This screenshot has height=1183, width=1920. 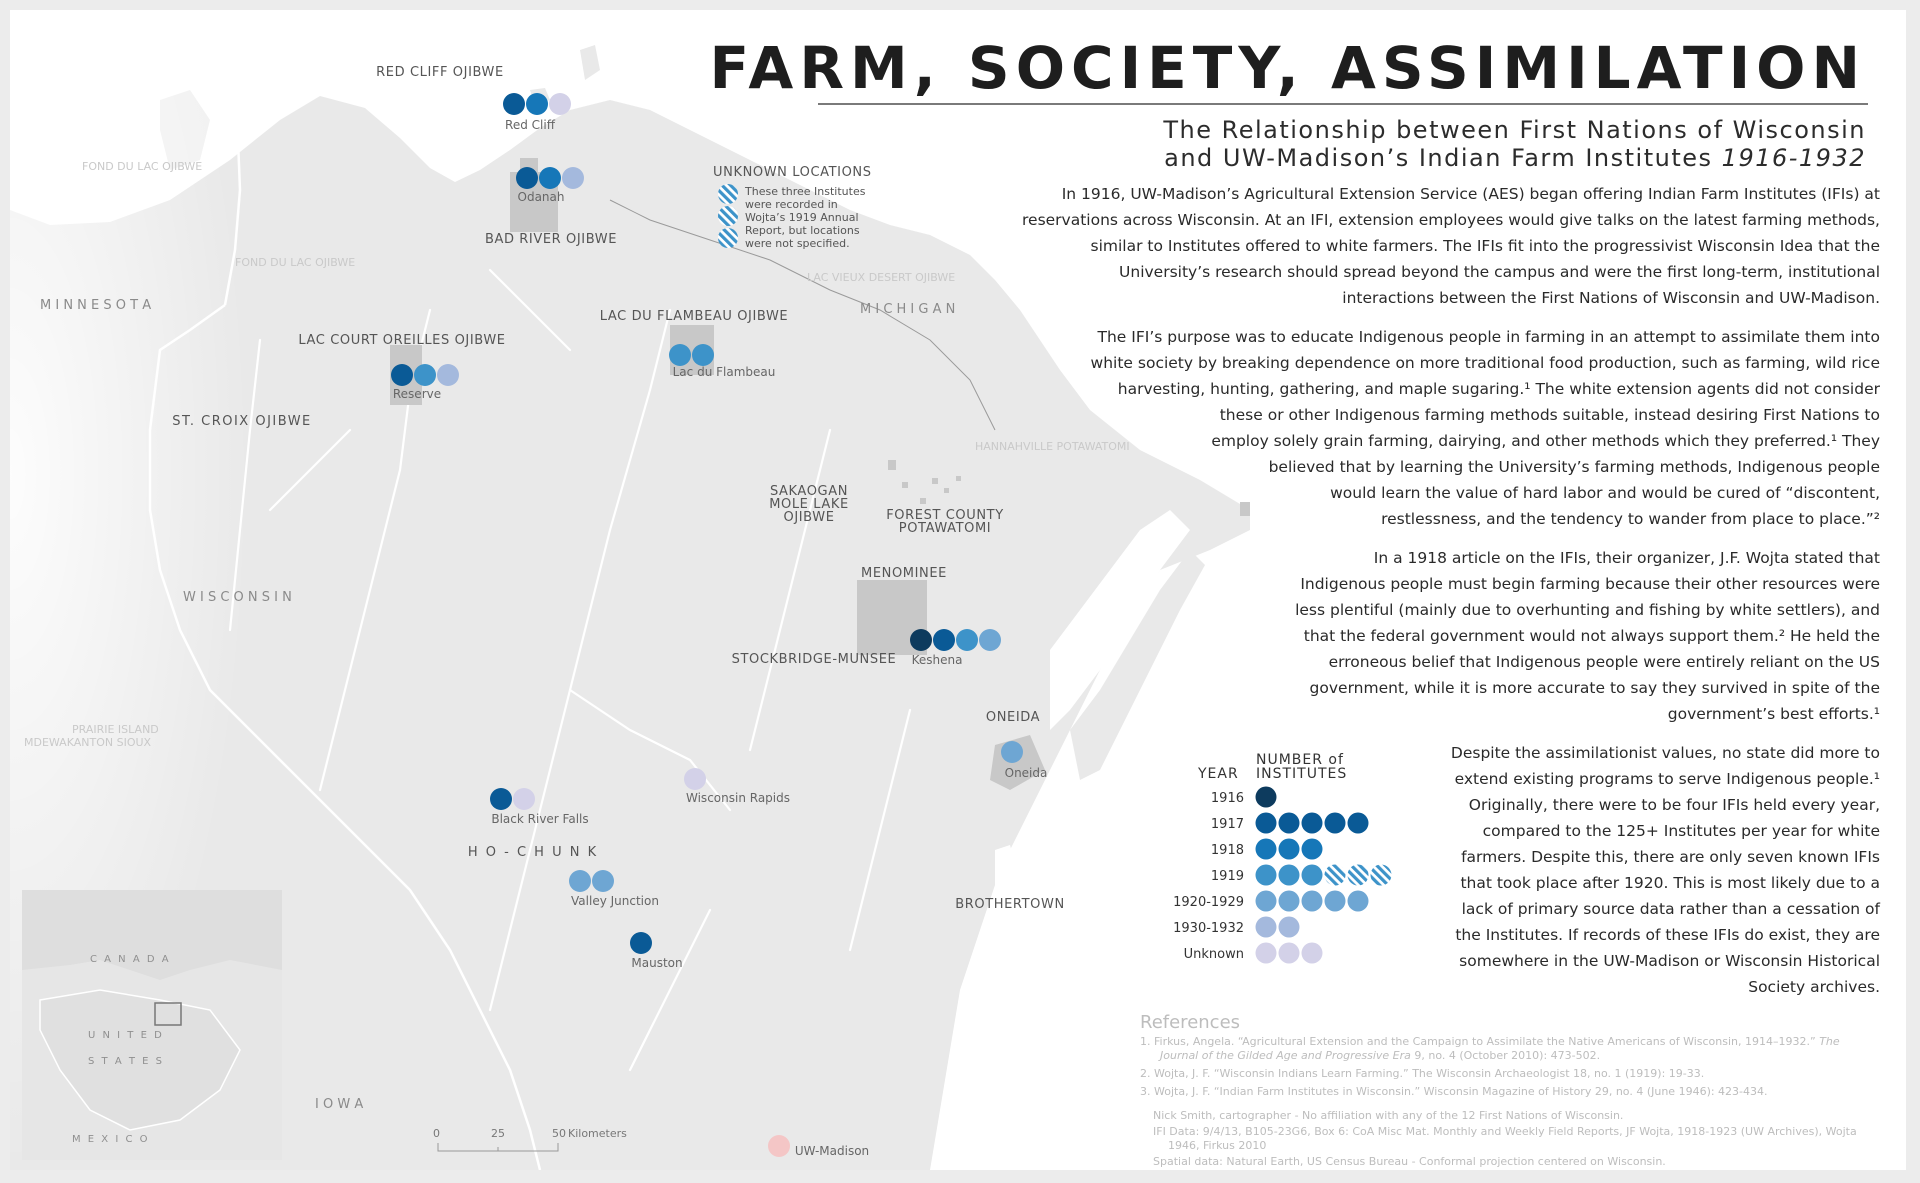 I want to click on inset-label-canada: C A N A D A, so click(x=130, y=959).